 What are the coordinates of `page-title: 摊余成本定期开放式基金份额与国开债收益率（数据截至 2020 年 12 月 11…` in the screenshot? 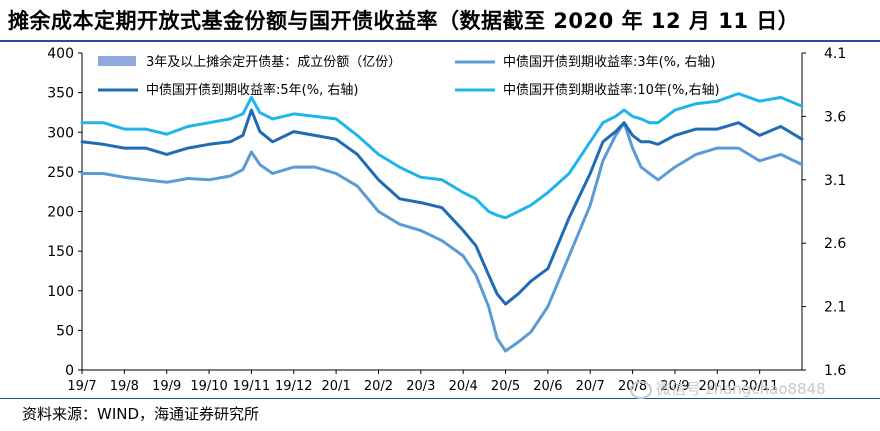 It's located at (404, 21).